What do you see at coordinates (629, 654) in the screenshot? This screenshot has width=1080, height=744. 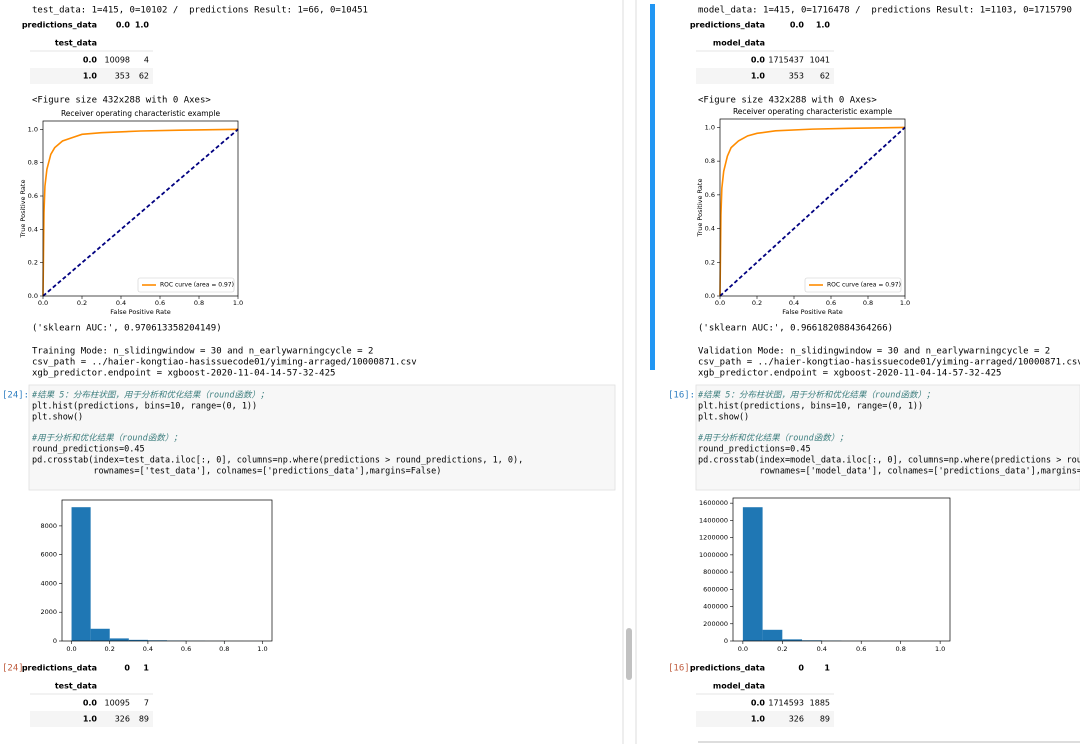 I see `scrollbar-thumb` at bounding box center [629, 654].